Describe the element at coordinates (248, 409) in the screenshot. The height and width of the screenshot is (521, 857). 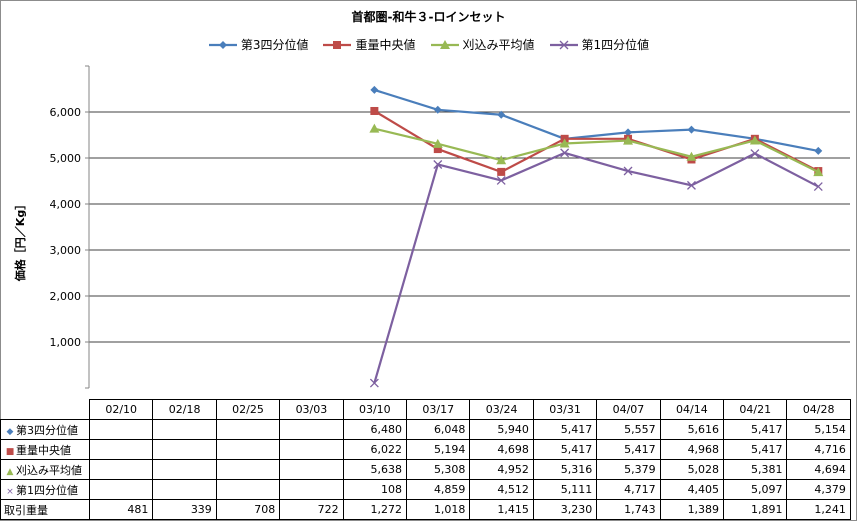
I see `x-tick-label: 02/25` at that location.